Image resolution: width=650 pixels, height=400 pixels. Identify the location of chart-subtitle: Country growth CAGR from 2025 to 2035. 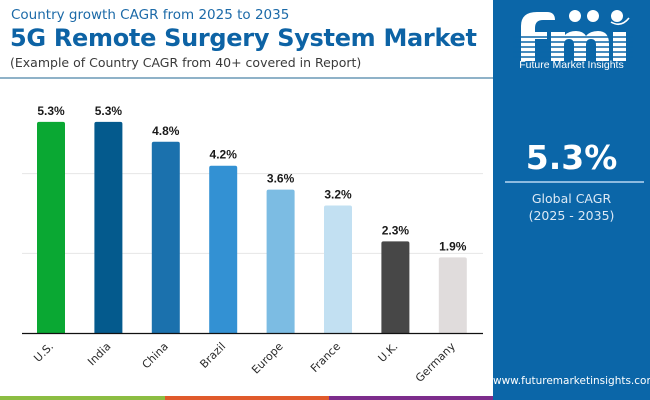
(150, 15).